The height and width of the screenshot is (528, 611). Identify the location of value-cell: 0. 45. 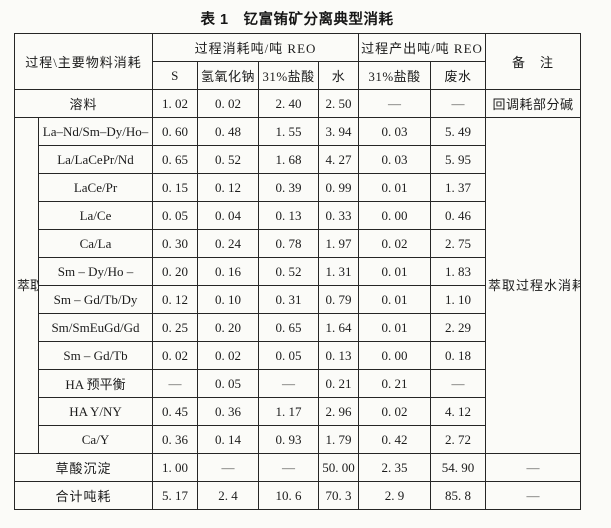
(175, 411).